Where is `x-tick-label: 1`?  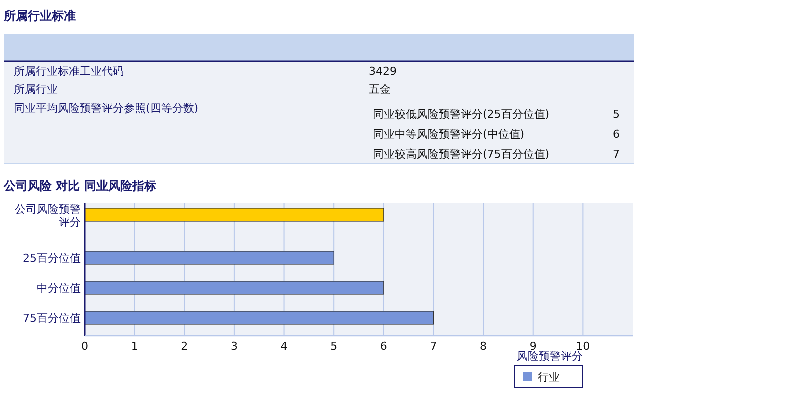 x-tick-label: 1 is located at coordinates (134, 346).